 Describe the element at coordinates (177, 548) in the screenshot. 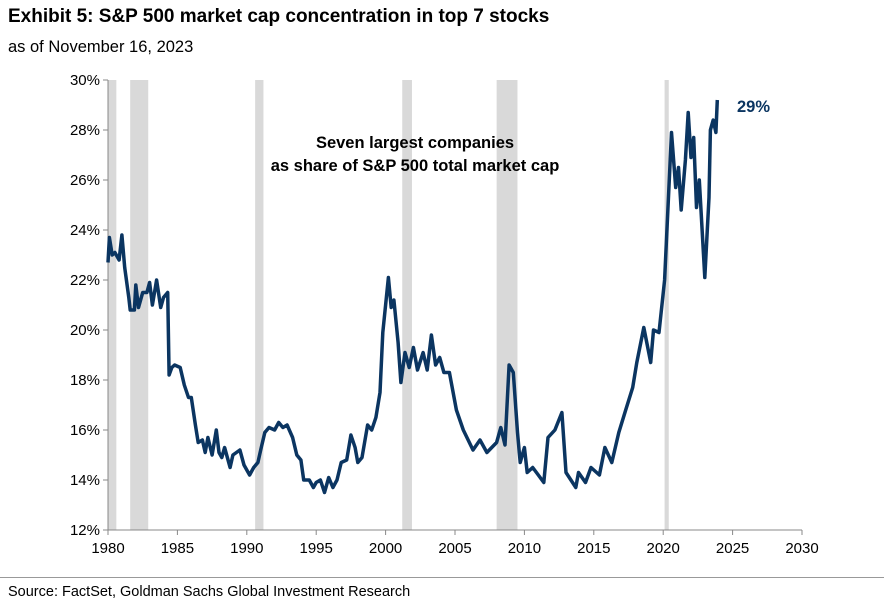

I see `x-tick-label: 1985` at that location.